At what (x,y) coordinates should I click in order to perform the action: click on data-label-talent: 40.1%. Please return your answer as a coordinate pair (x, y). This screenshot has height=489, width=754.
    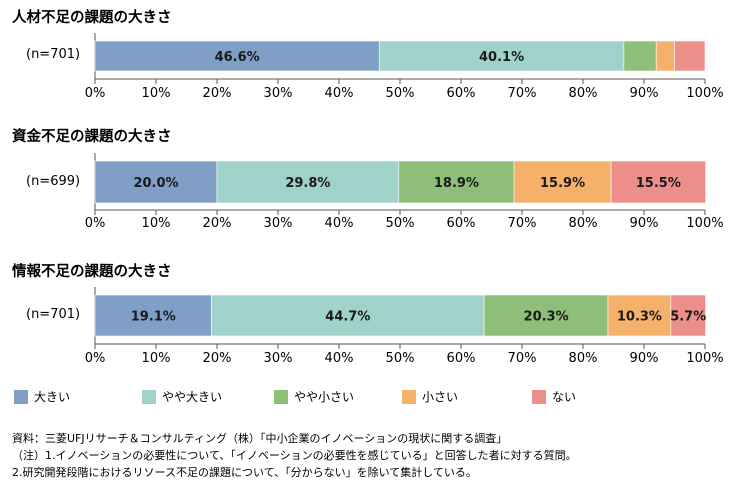
    Looking at the image, I should click on (501, 57).